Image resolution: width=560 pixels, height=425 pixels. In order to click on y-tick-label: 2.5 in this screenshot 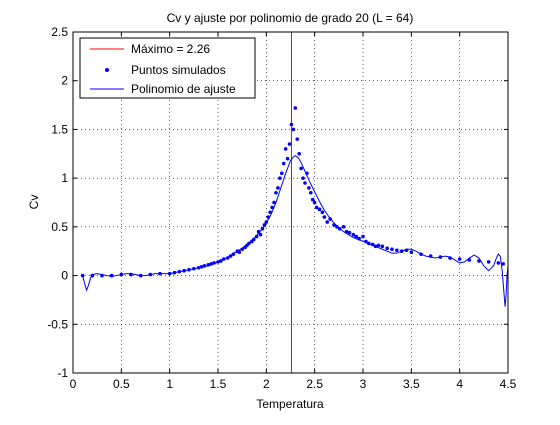, I will do `click(59, 32)`.